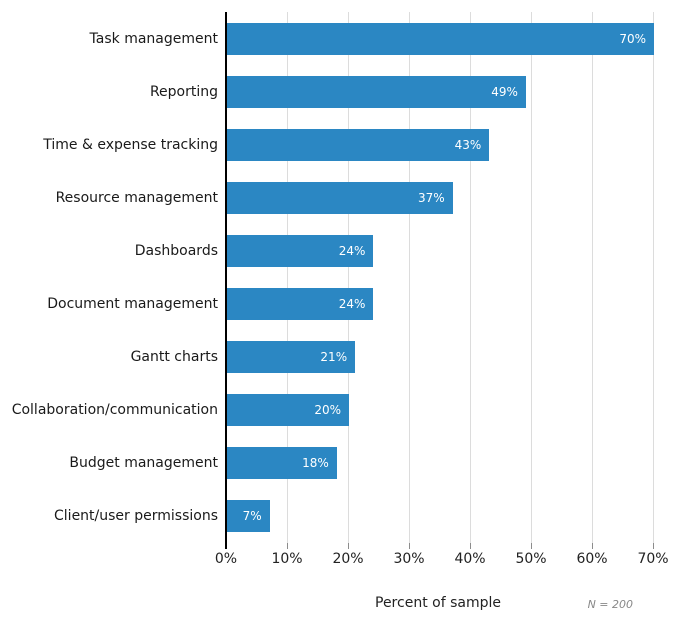 The width and height of the screenshot is (675, 633). Describe the element at coordinates (226, 559) in the screenshot. I see `x-tick-label: 0%` at that location.